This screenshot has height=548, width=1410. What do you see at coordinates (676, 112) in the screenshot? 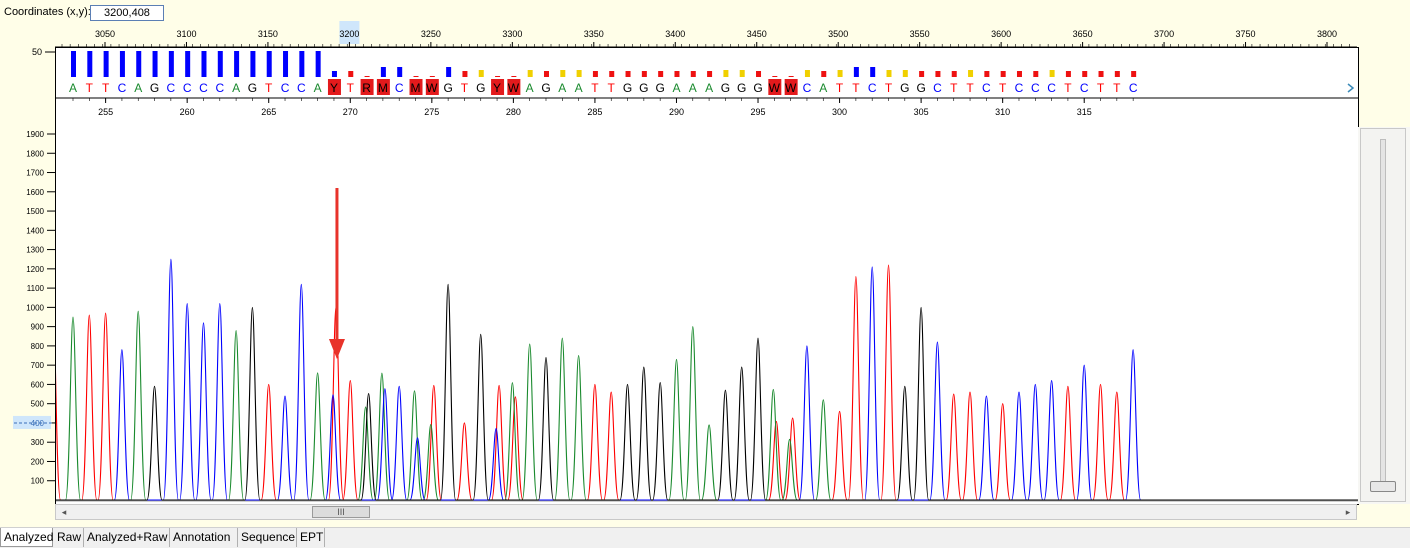
I see `base-number-label: 290` at bounding box center [676, 112].